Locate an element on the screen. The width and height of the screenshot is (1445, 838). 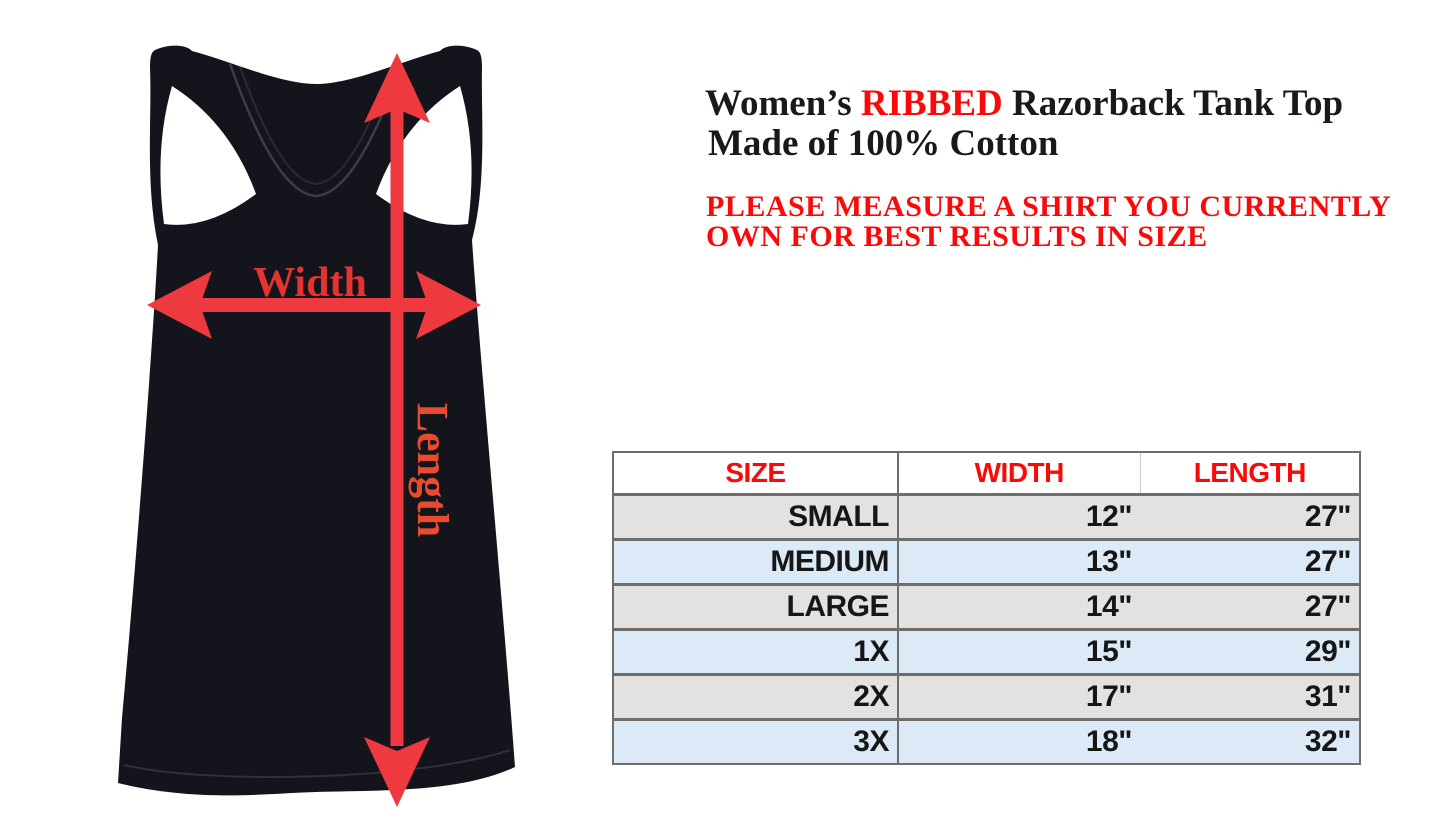
cell-length: 32" is located at coordinates (1250, 741).